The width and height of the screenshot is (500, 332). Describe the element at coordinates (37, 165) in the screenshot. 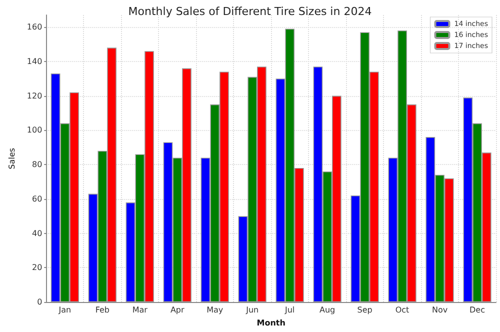

I see `y-tick-label: 80` at that location.